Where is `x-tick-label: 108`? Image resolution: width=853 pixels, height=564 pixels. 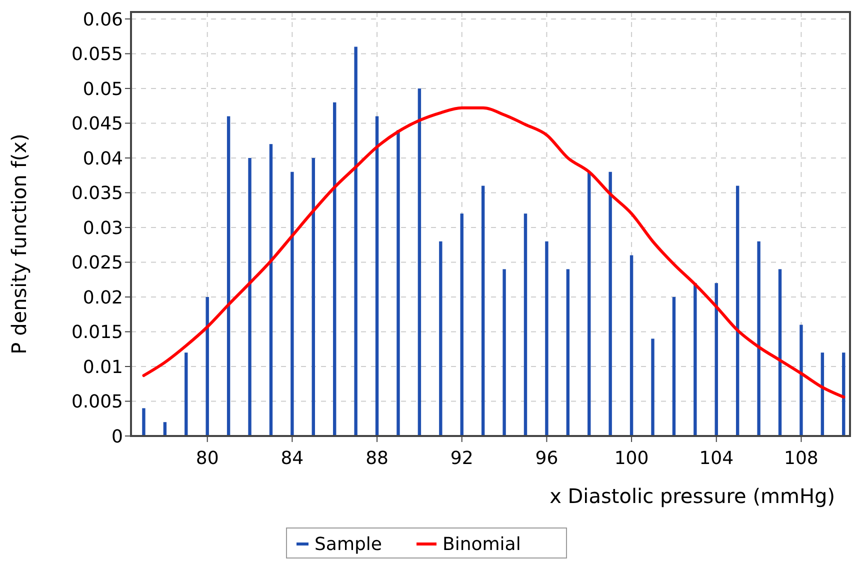
x-tick-label: 108 is located at coordinates (801, 458).